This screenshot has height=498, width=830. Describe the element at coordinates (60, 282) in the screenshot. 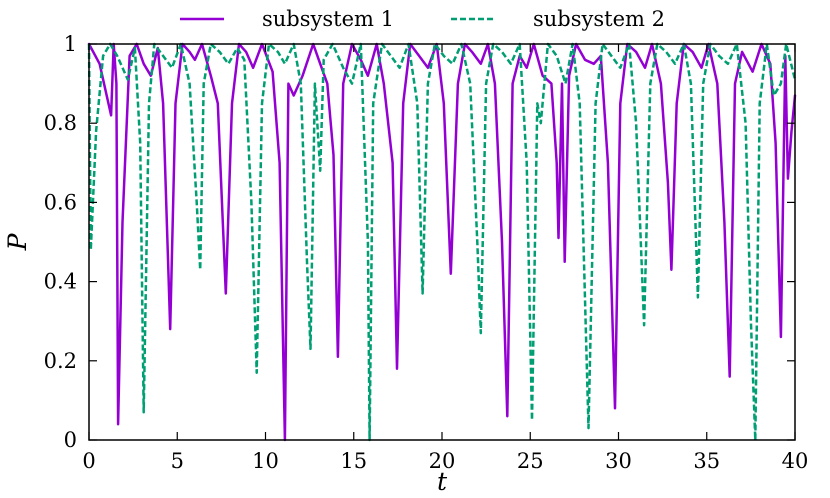

I see `y-tick-label: 0.4` at that location.